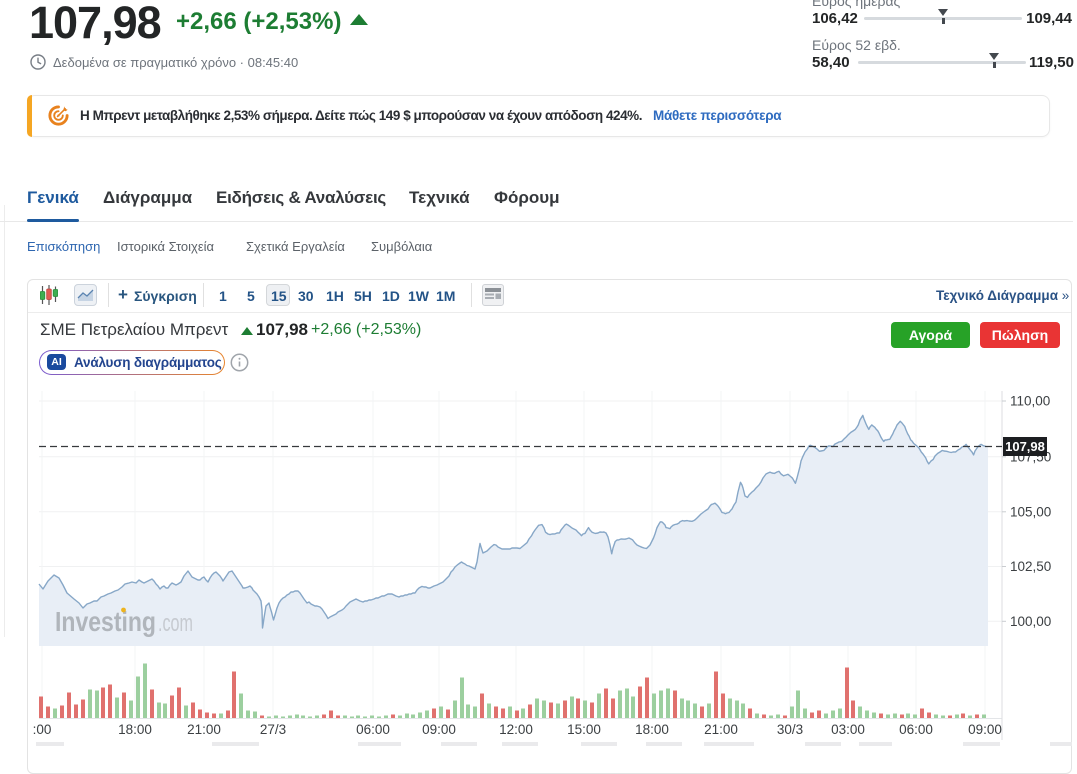  I want to click on svg-text: 27/3, so click(273, 729).